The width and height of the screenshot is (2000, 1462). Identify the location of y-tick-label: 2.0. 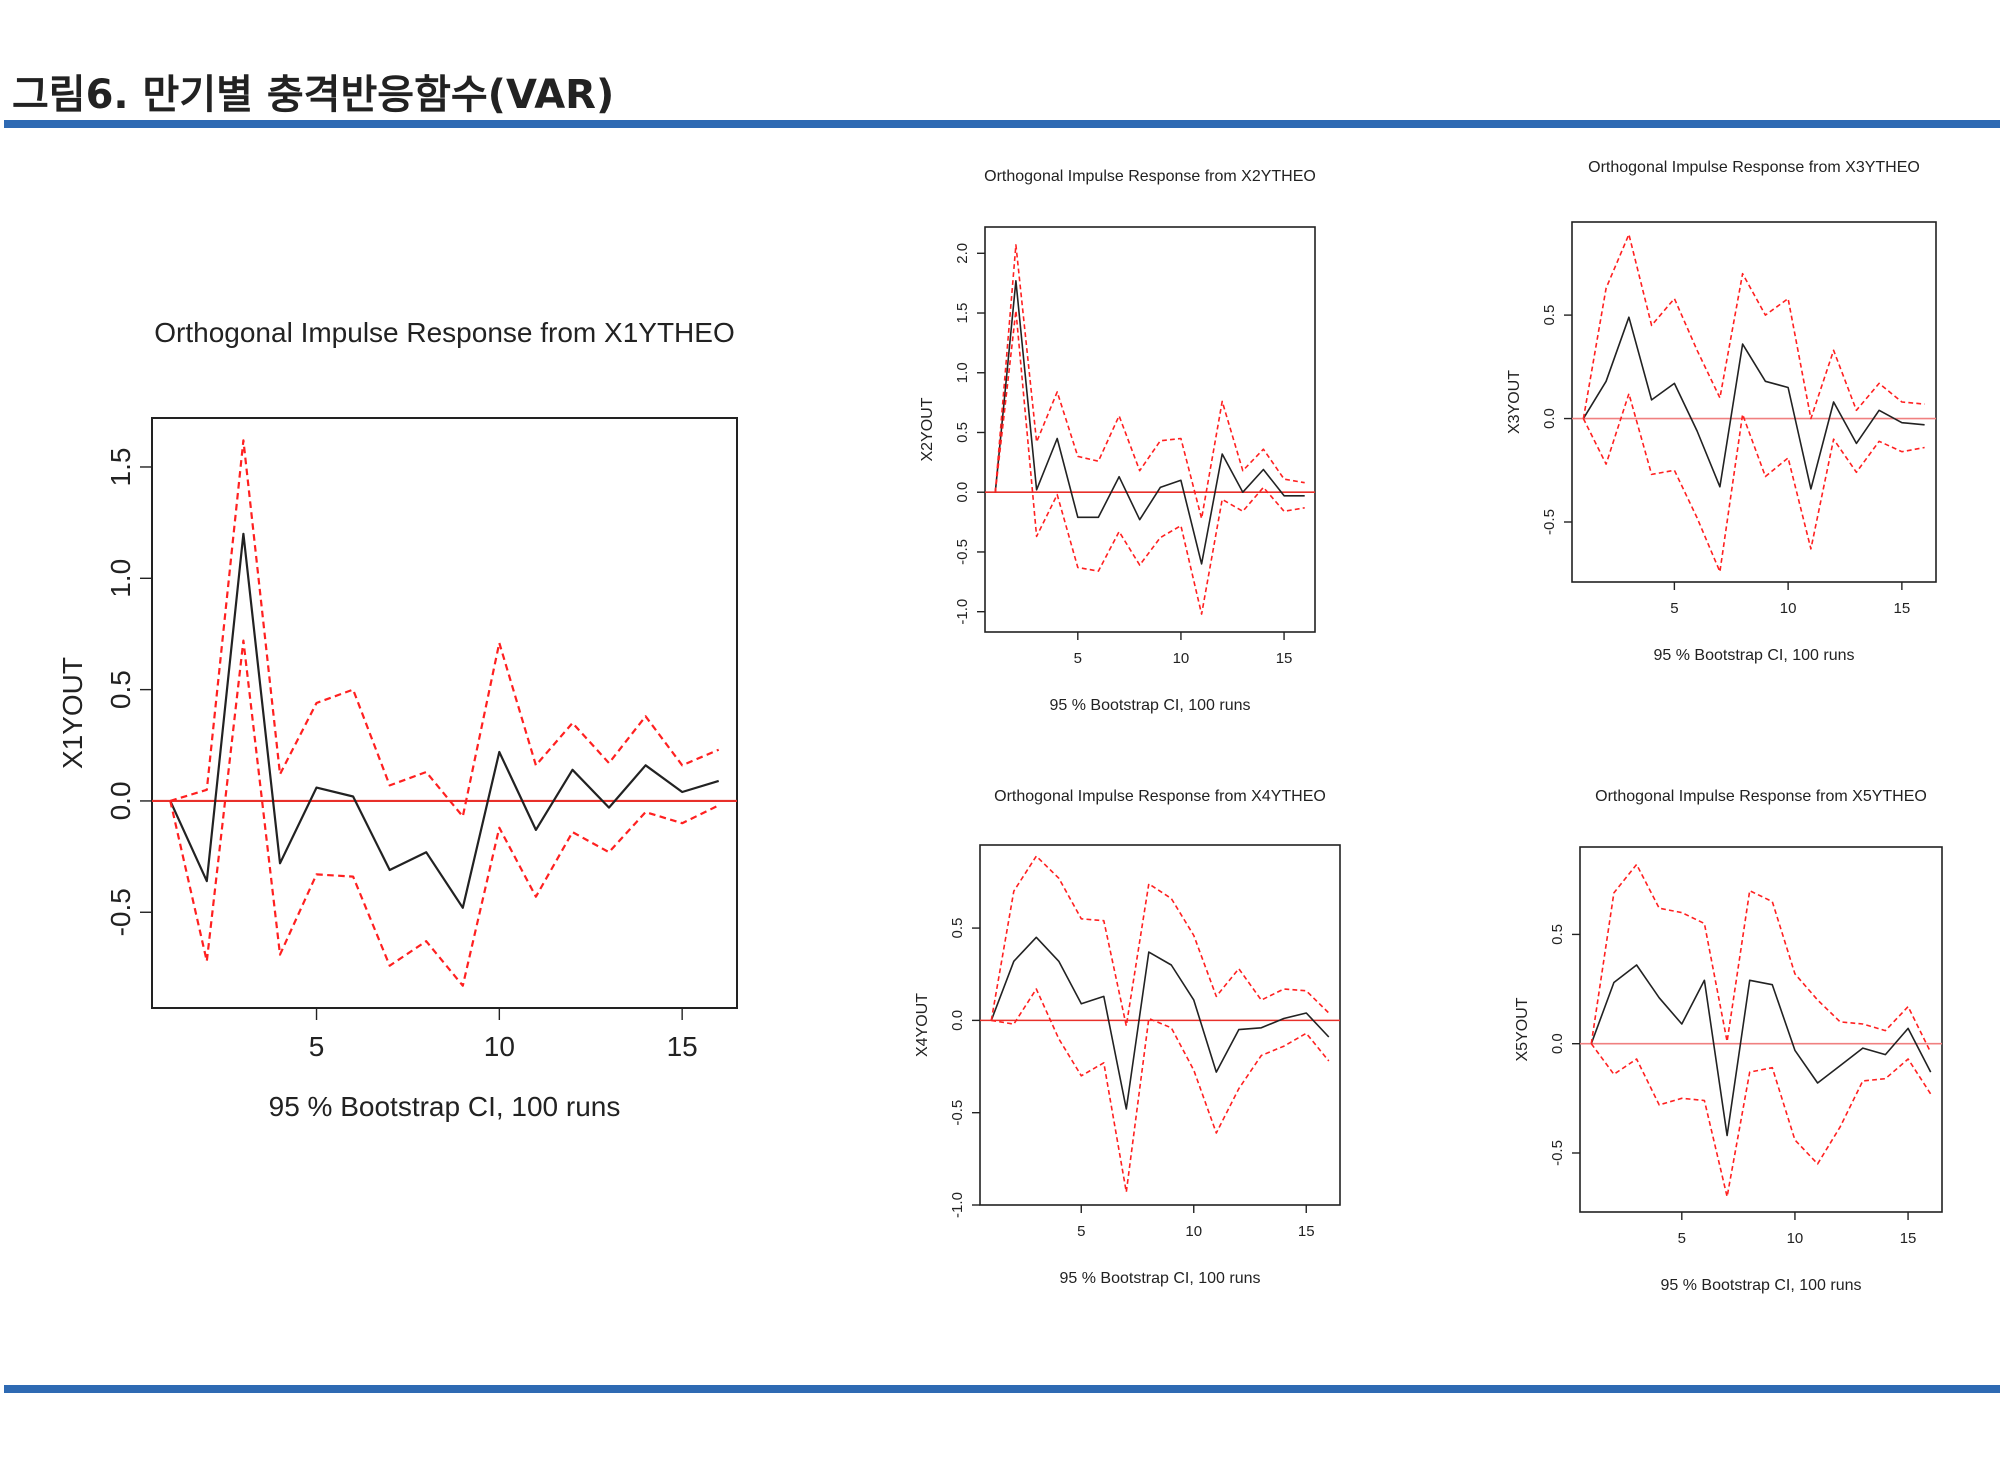
(962, 253).